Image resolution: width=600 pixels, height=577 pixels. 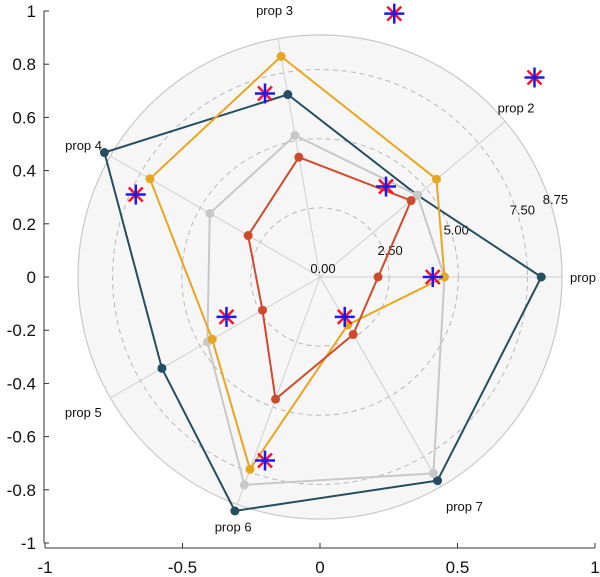 What do you see at coordinates (585, 277) in the screenshot?
I see `property-label: prop 1` at bounding box center [585, 277].